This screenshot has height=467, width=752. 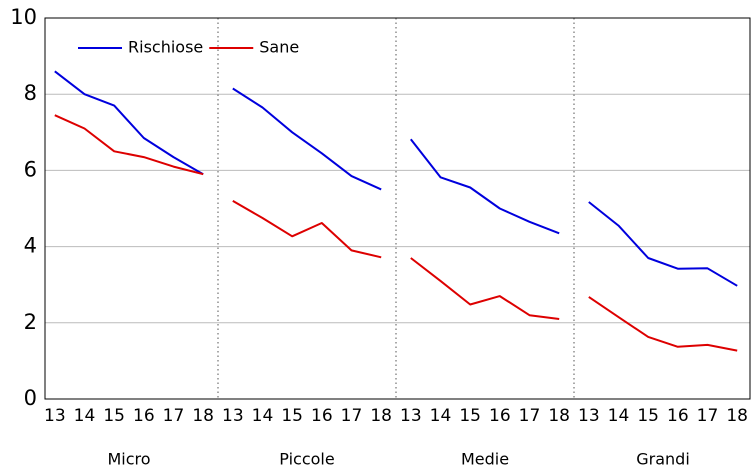 What do you see at coordinates (279, 47) in the screenshot?
I see `legend-label: Sane` at bounding box center [279, 47].